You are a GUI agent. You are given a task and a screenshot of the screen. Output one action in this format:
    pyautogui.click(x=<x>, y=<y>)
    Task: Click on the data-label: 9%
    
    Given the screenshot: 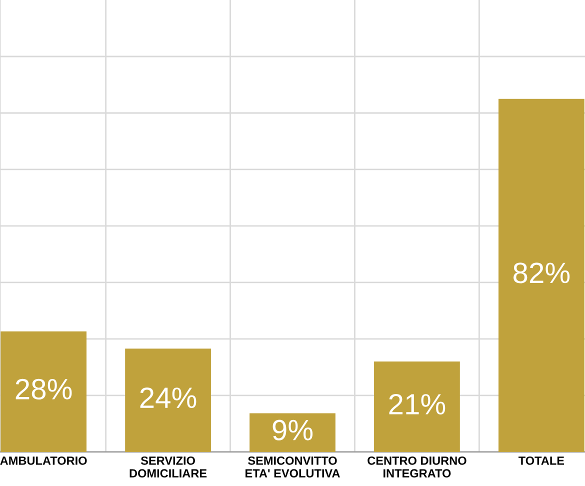 What is the action you would take?
    pyautogui.click(x=292, y=430)
    